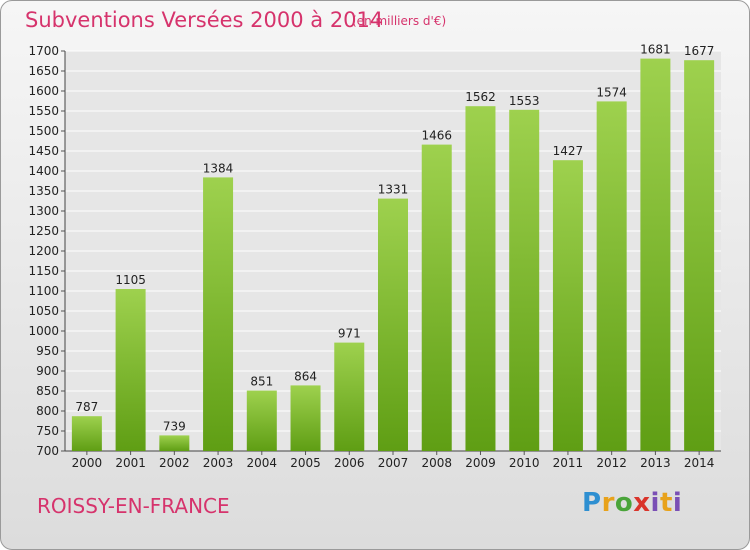 This screenshot has height=550, width=750. Describe the element at coordinates (480, 97) in the screenshot. I see `bar-value-label: 1562` at that location.